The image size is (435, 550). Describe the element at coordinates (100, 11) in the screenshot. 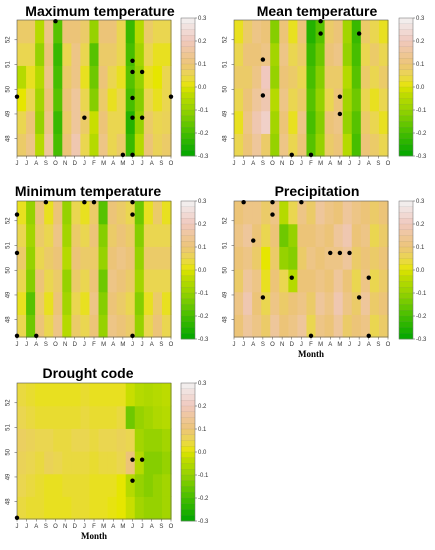

I see `panel-title: Maximum temperature` at that location.